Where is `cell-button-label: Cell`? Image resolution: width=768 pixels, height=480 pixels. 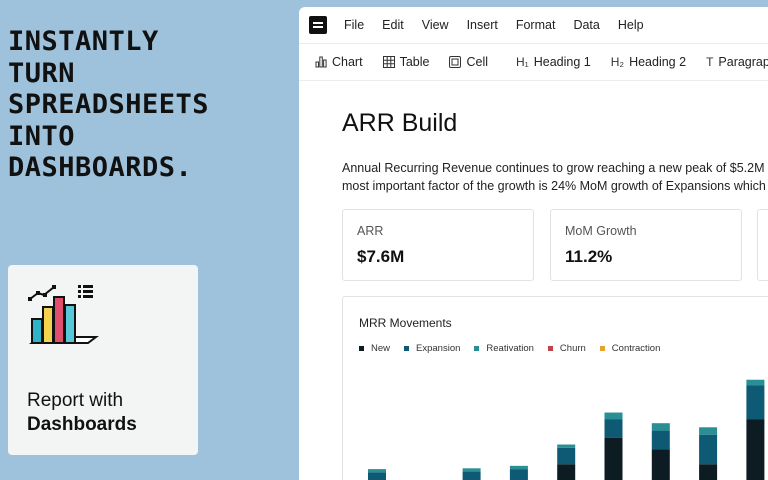 cell-button-label: Cell is located at coordinates (477, 62).